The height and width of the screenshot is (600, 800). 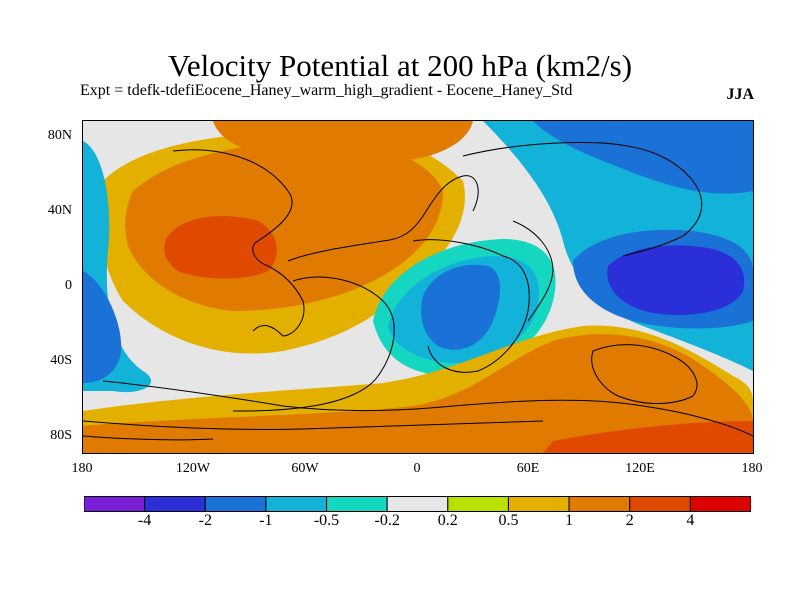 I want to click on figure-title: Velocity Potential at 200 hPa (km2/s), so click(x=400, y=65).